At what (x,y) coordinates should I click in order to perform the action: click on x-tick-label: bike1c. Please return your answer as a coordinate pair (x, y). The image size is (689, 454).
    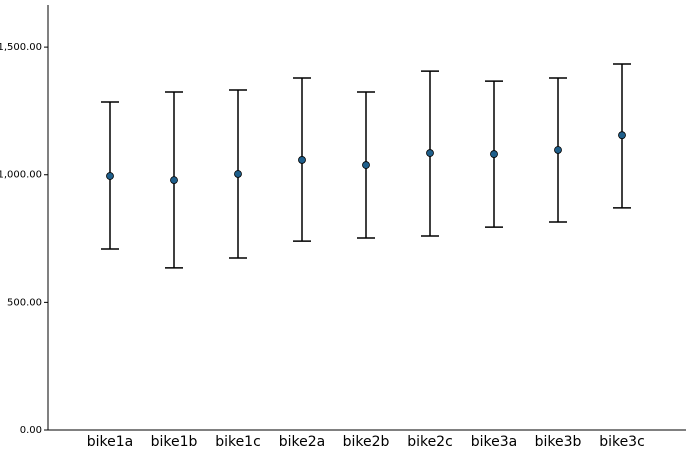
    Looking at the image, I should click on (238, 442).